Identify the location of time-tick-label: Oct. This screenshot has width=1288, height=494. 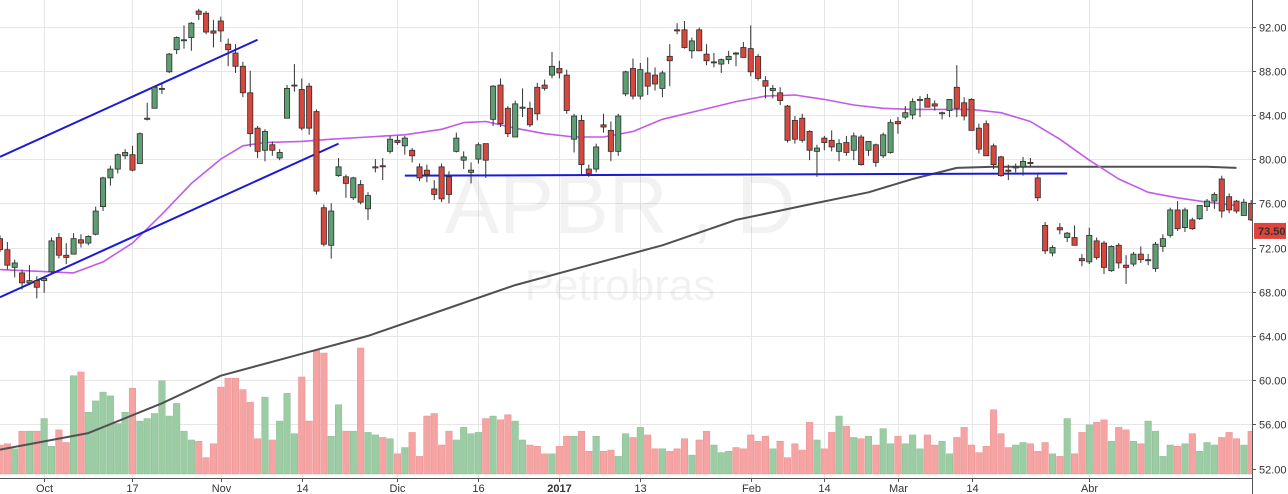
(44, 488).